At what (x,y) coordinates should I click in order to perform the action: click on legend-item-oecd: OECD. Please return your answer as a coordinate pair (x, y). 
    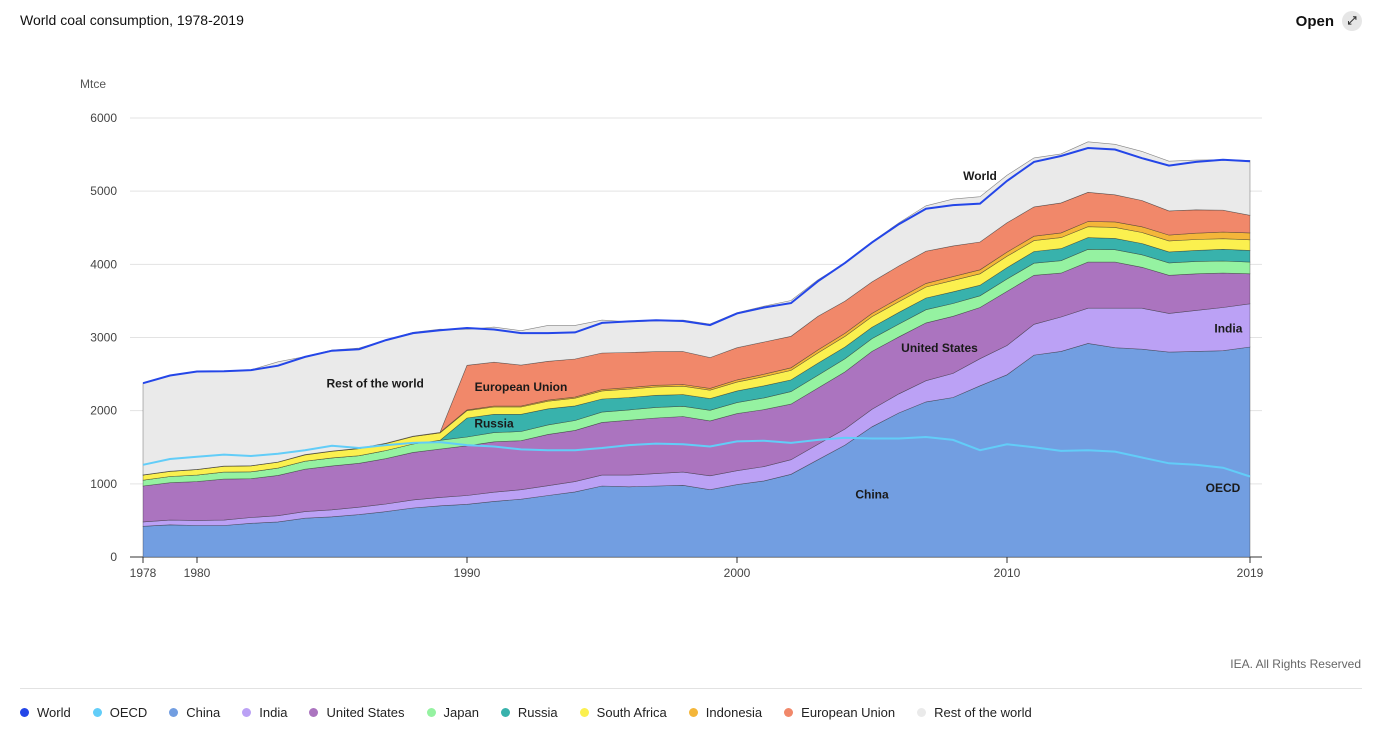
    Looking at the image, I should click on (120, 712).